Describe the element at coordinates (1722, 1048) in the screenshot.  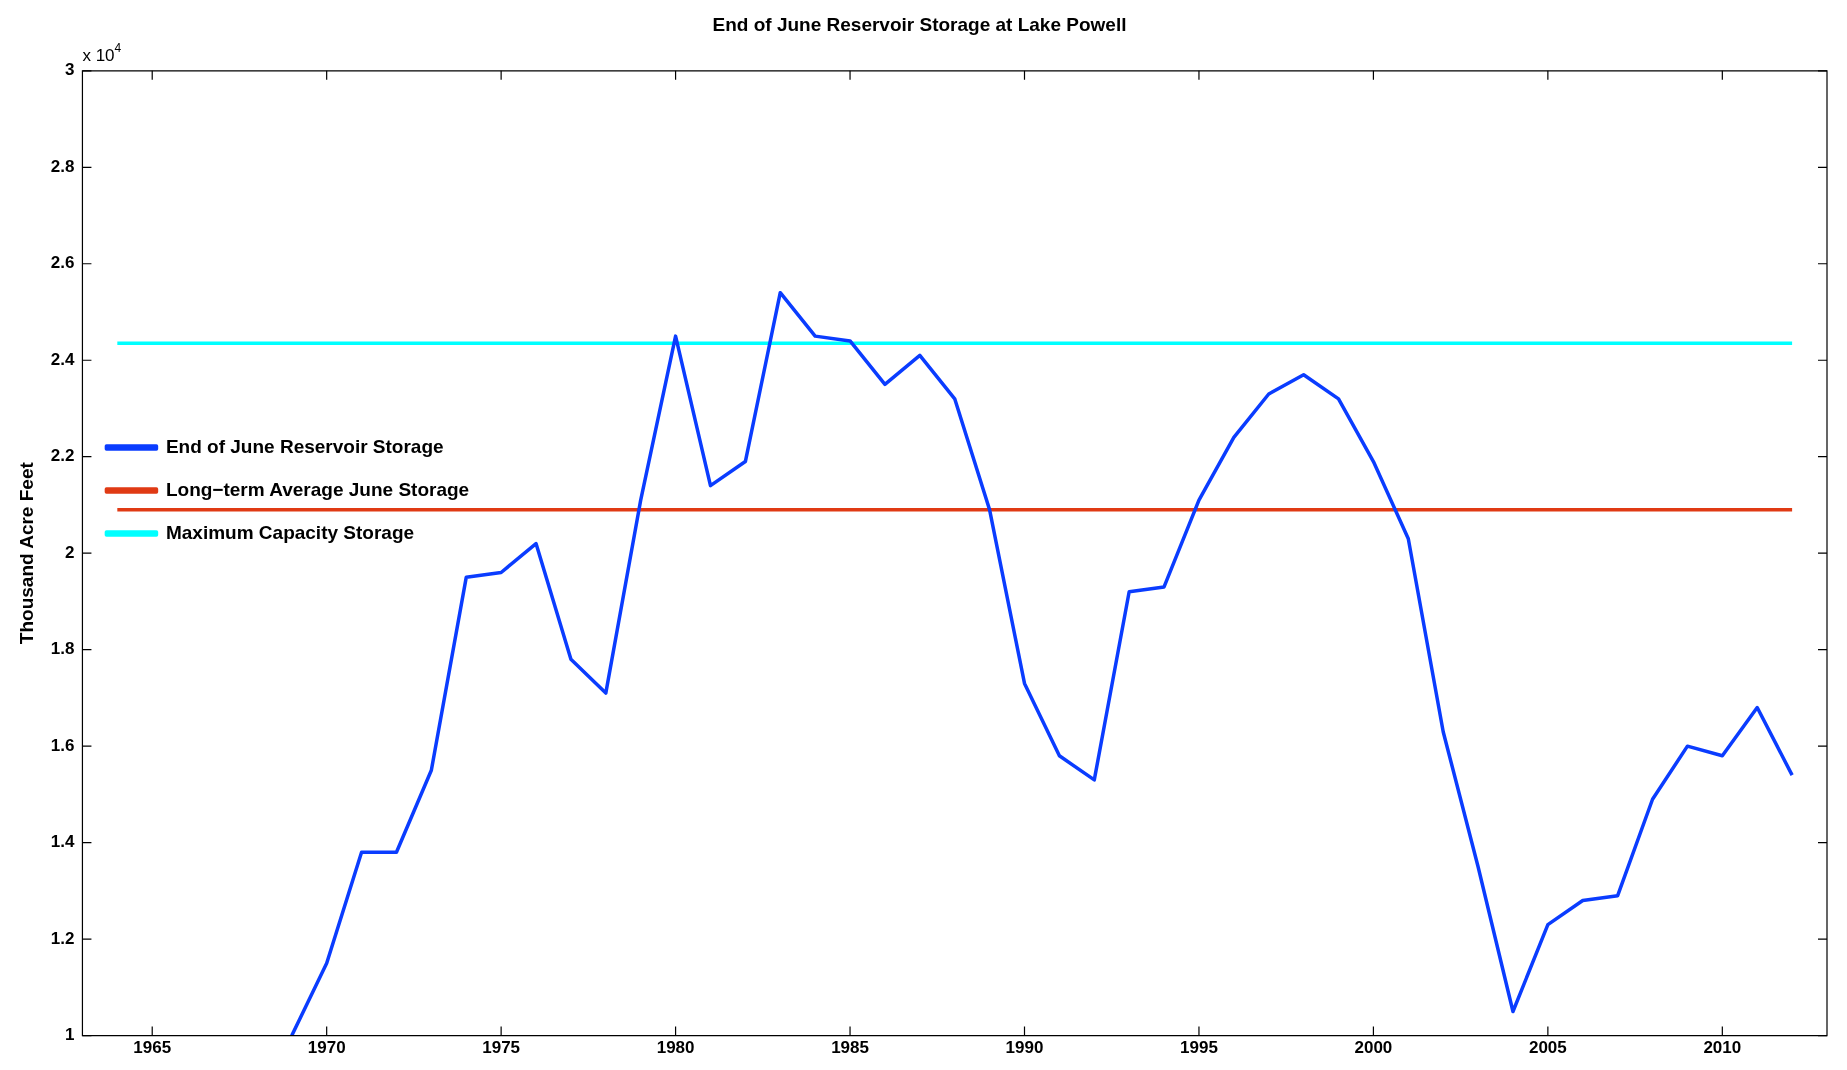
I see `x-tick-label: 2010` at that location.